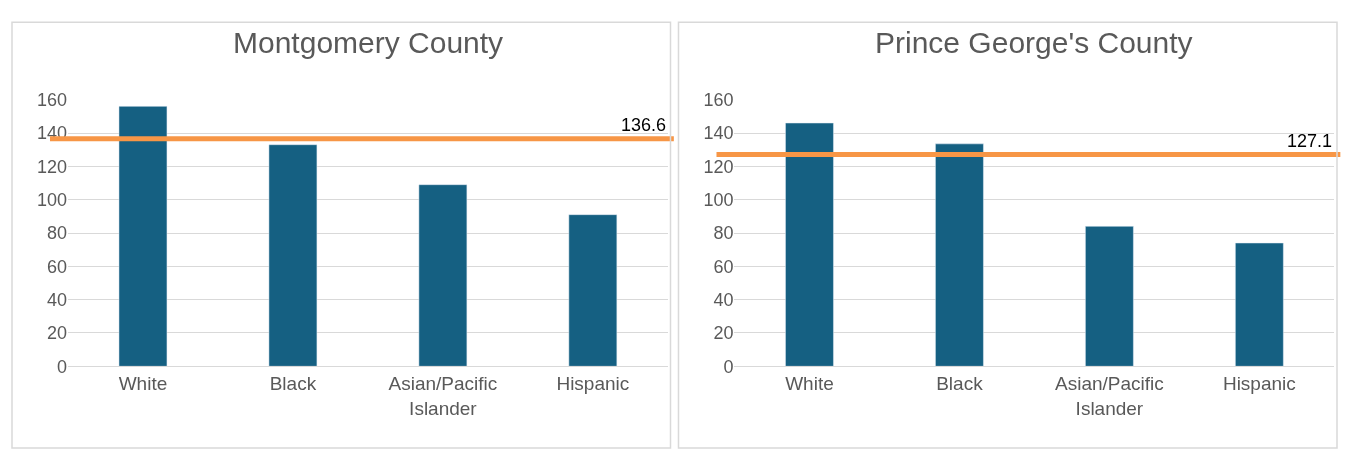  Describe the element at coordinates (368, 42) in the screenshot. I see `chart-title: Montgomery County` at that location.